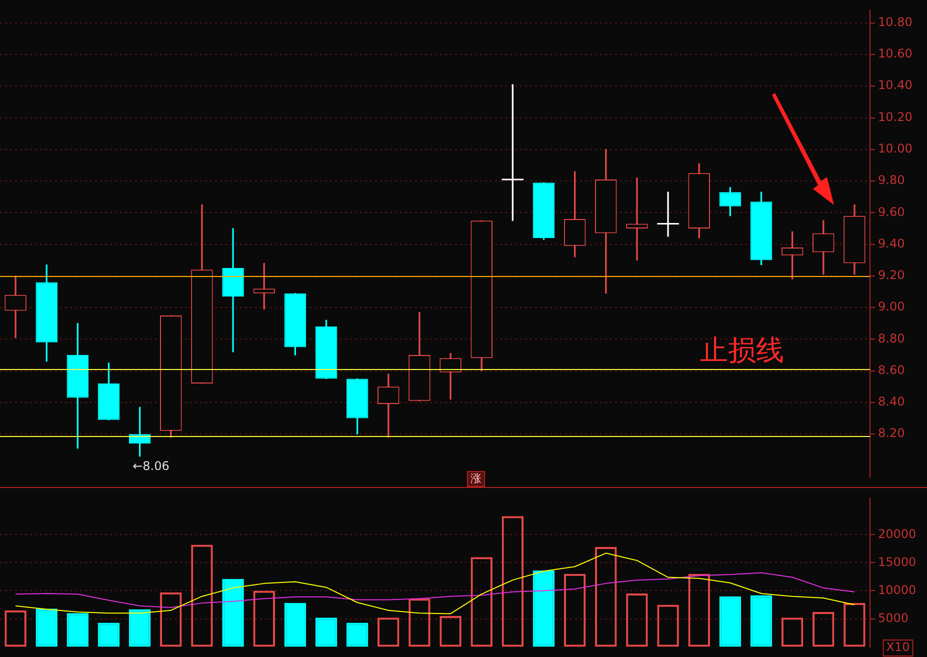  What do you see at coordinates (891, 401) in the screenshot?
I see `y-tick-label: 8.40` at bounding box center [891, 401].